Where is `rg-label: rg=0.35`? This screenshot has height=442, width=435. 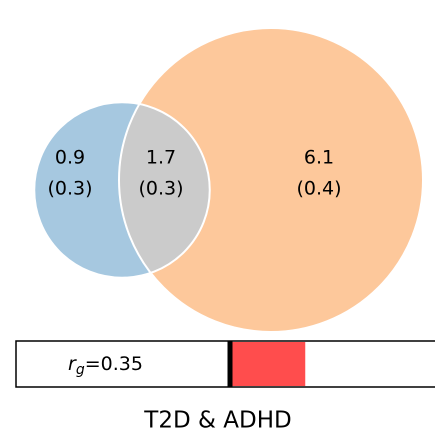 rg-label: rg=0.35 is located at coordinates (105, 366).